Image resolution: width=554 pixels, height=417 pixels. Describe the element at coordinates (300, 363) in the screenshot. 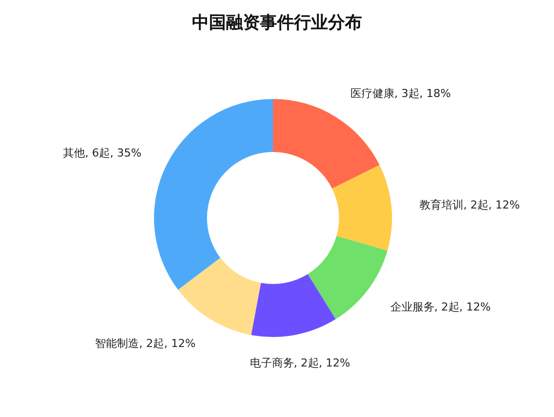

I see `slice-label: 电子商务, 2起, 12%` at that location.